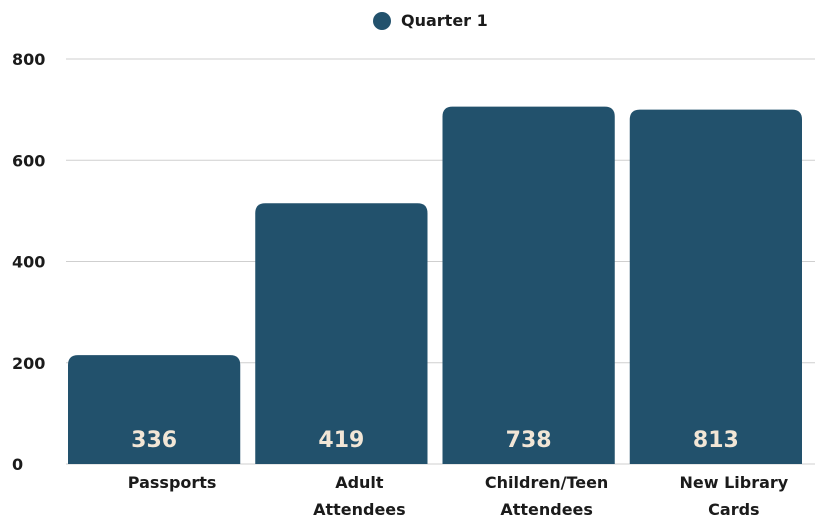 The height and width of the screenshot is (519, 820). What do you see at coordinates (733, 509) in the screenshot?
I see `x-tick-label: Cards` at bounding box center [733, 509].